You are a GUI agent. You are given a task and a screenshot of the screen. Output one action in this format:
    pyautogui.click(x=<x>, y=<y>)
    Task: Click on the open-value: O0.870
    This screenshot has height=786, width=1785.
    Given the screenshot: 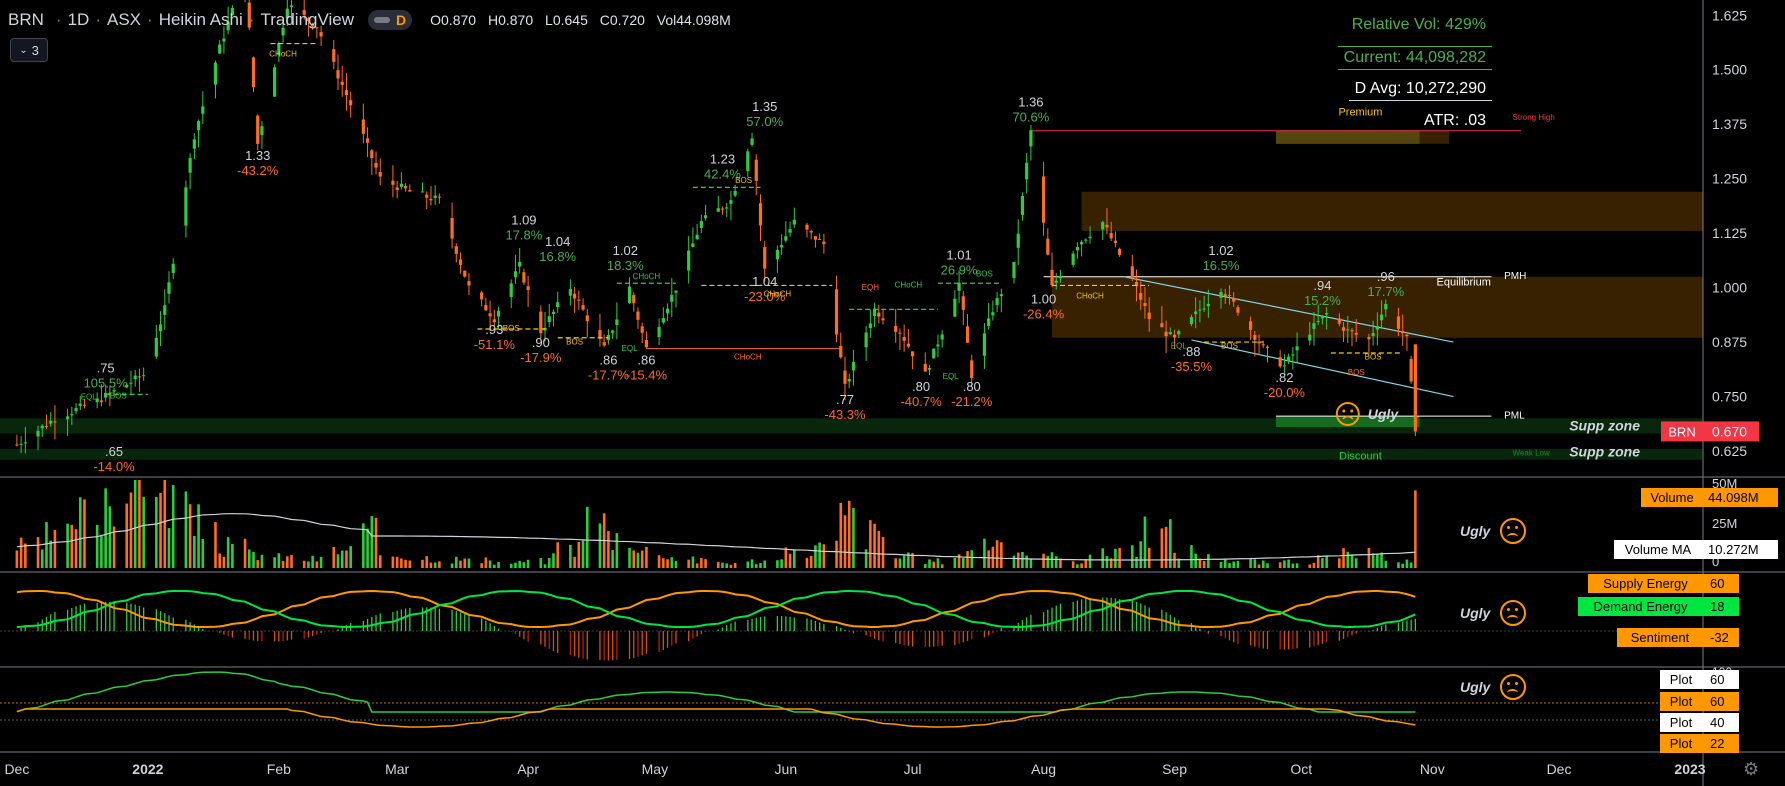 What is the action you would take?
    pyautogui.click(x=453, y=20)
    